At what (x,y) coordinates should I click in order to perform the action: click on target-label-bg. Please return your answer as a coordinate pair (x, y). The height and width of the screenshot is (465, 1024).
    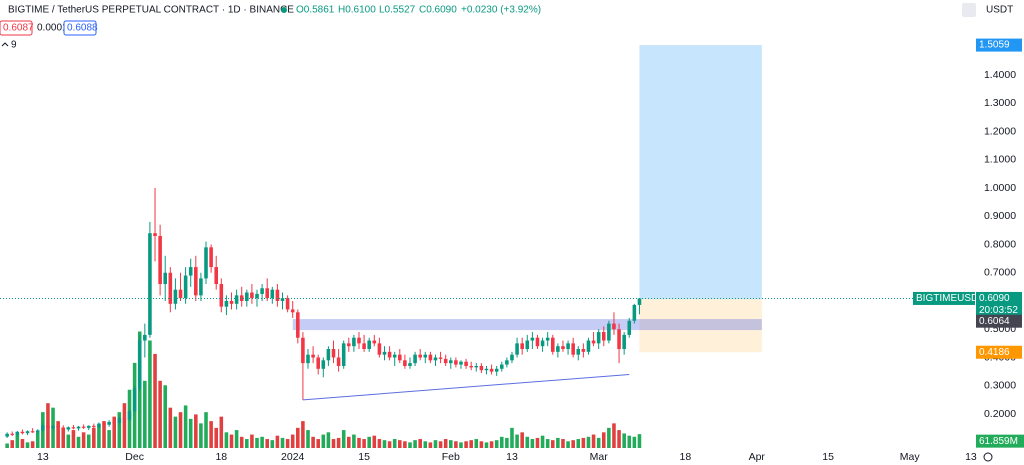
    Looking at the image, I should click on (999, 45).